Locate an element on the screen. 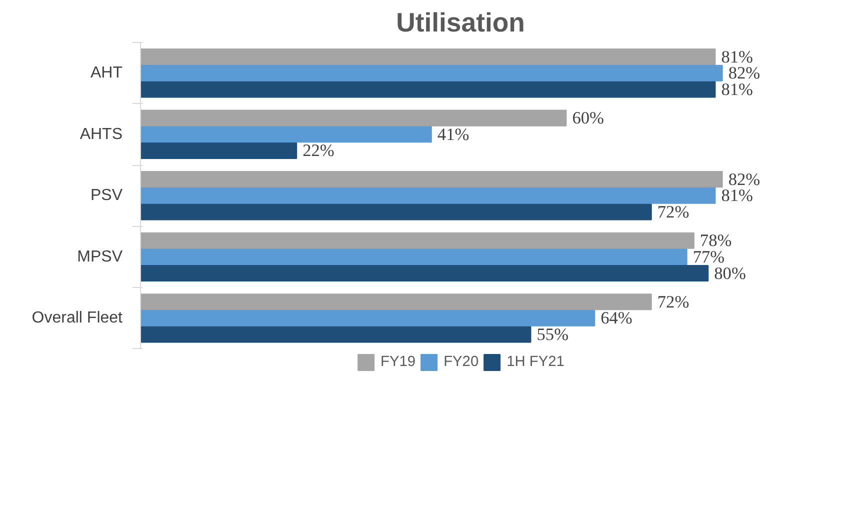 The image size is (841, 505). y-tick-label: PSV is located at coordinates (106, 195).